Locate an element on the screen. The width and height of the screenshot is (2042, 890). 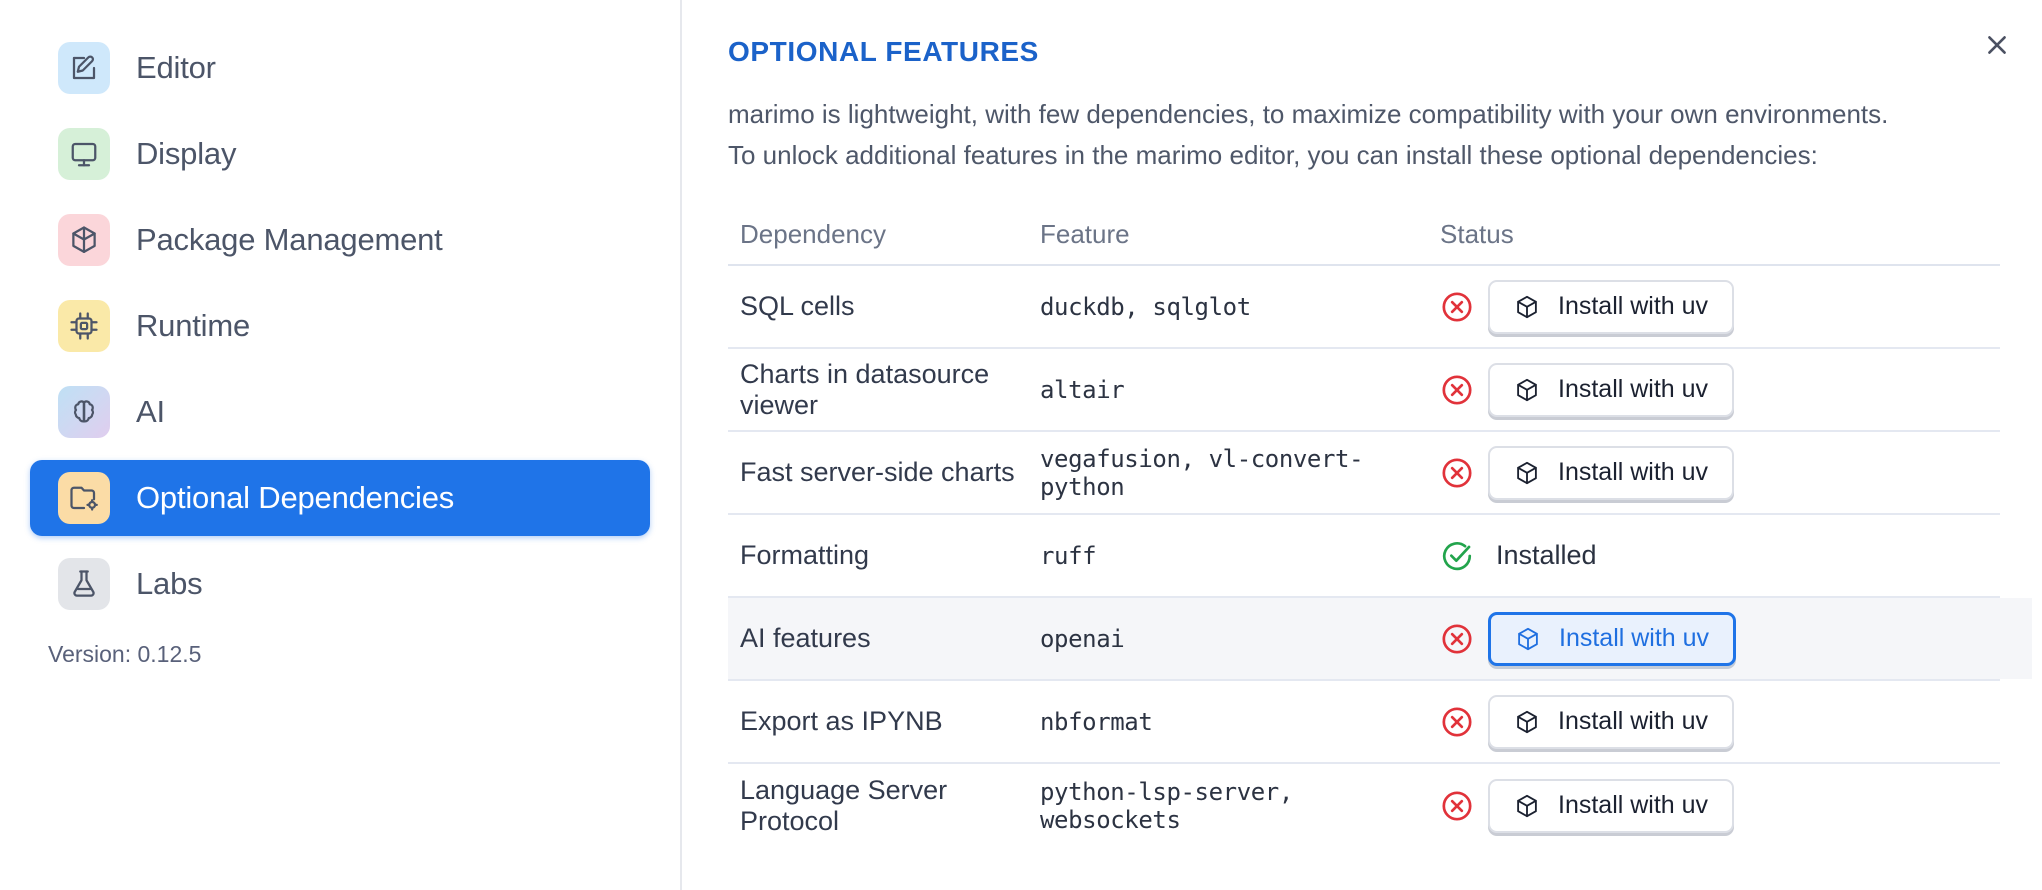
table-row: SQL cells duckdb, sqlglot Install with uv is located at coordinates (1364, 307).